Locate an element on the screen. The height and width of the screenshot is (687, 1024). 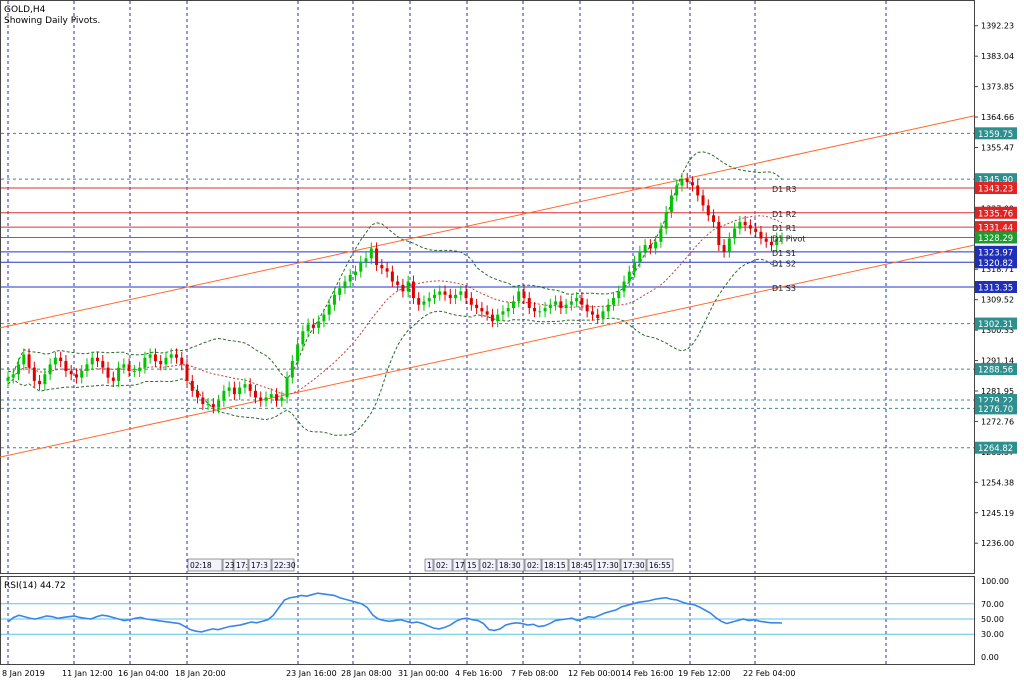
y-tick-label: 1300.33 is located at coordinates (997, 330).